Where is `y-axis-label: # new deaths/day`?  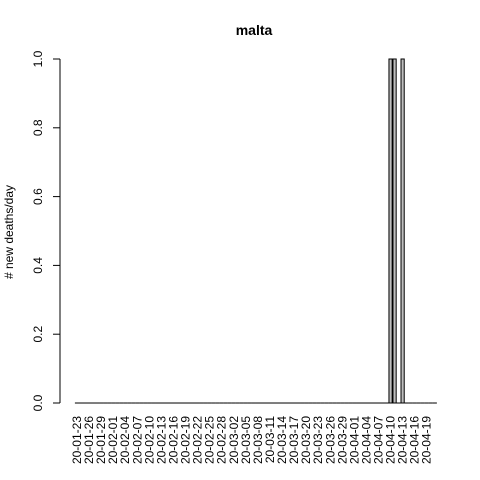 y-axis-label: # new deaths/day is located at coordinates (9, 232).